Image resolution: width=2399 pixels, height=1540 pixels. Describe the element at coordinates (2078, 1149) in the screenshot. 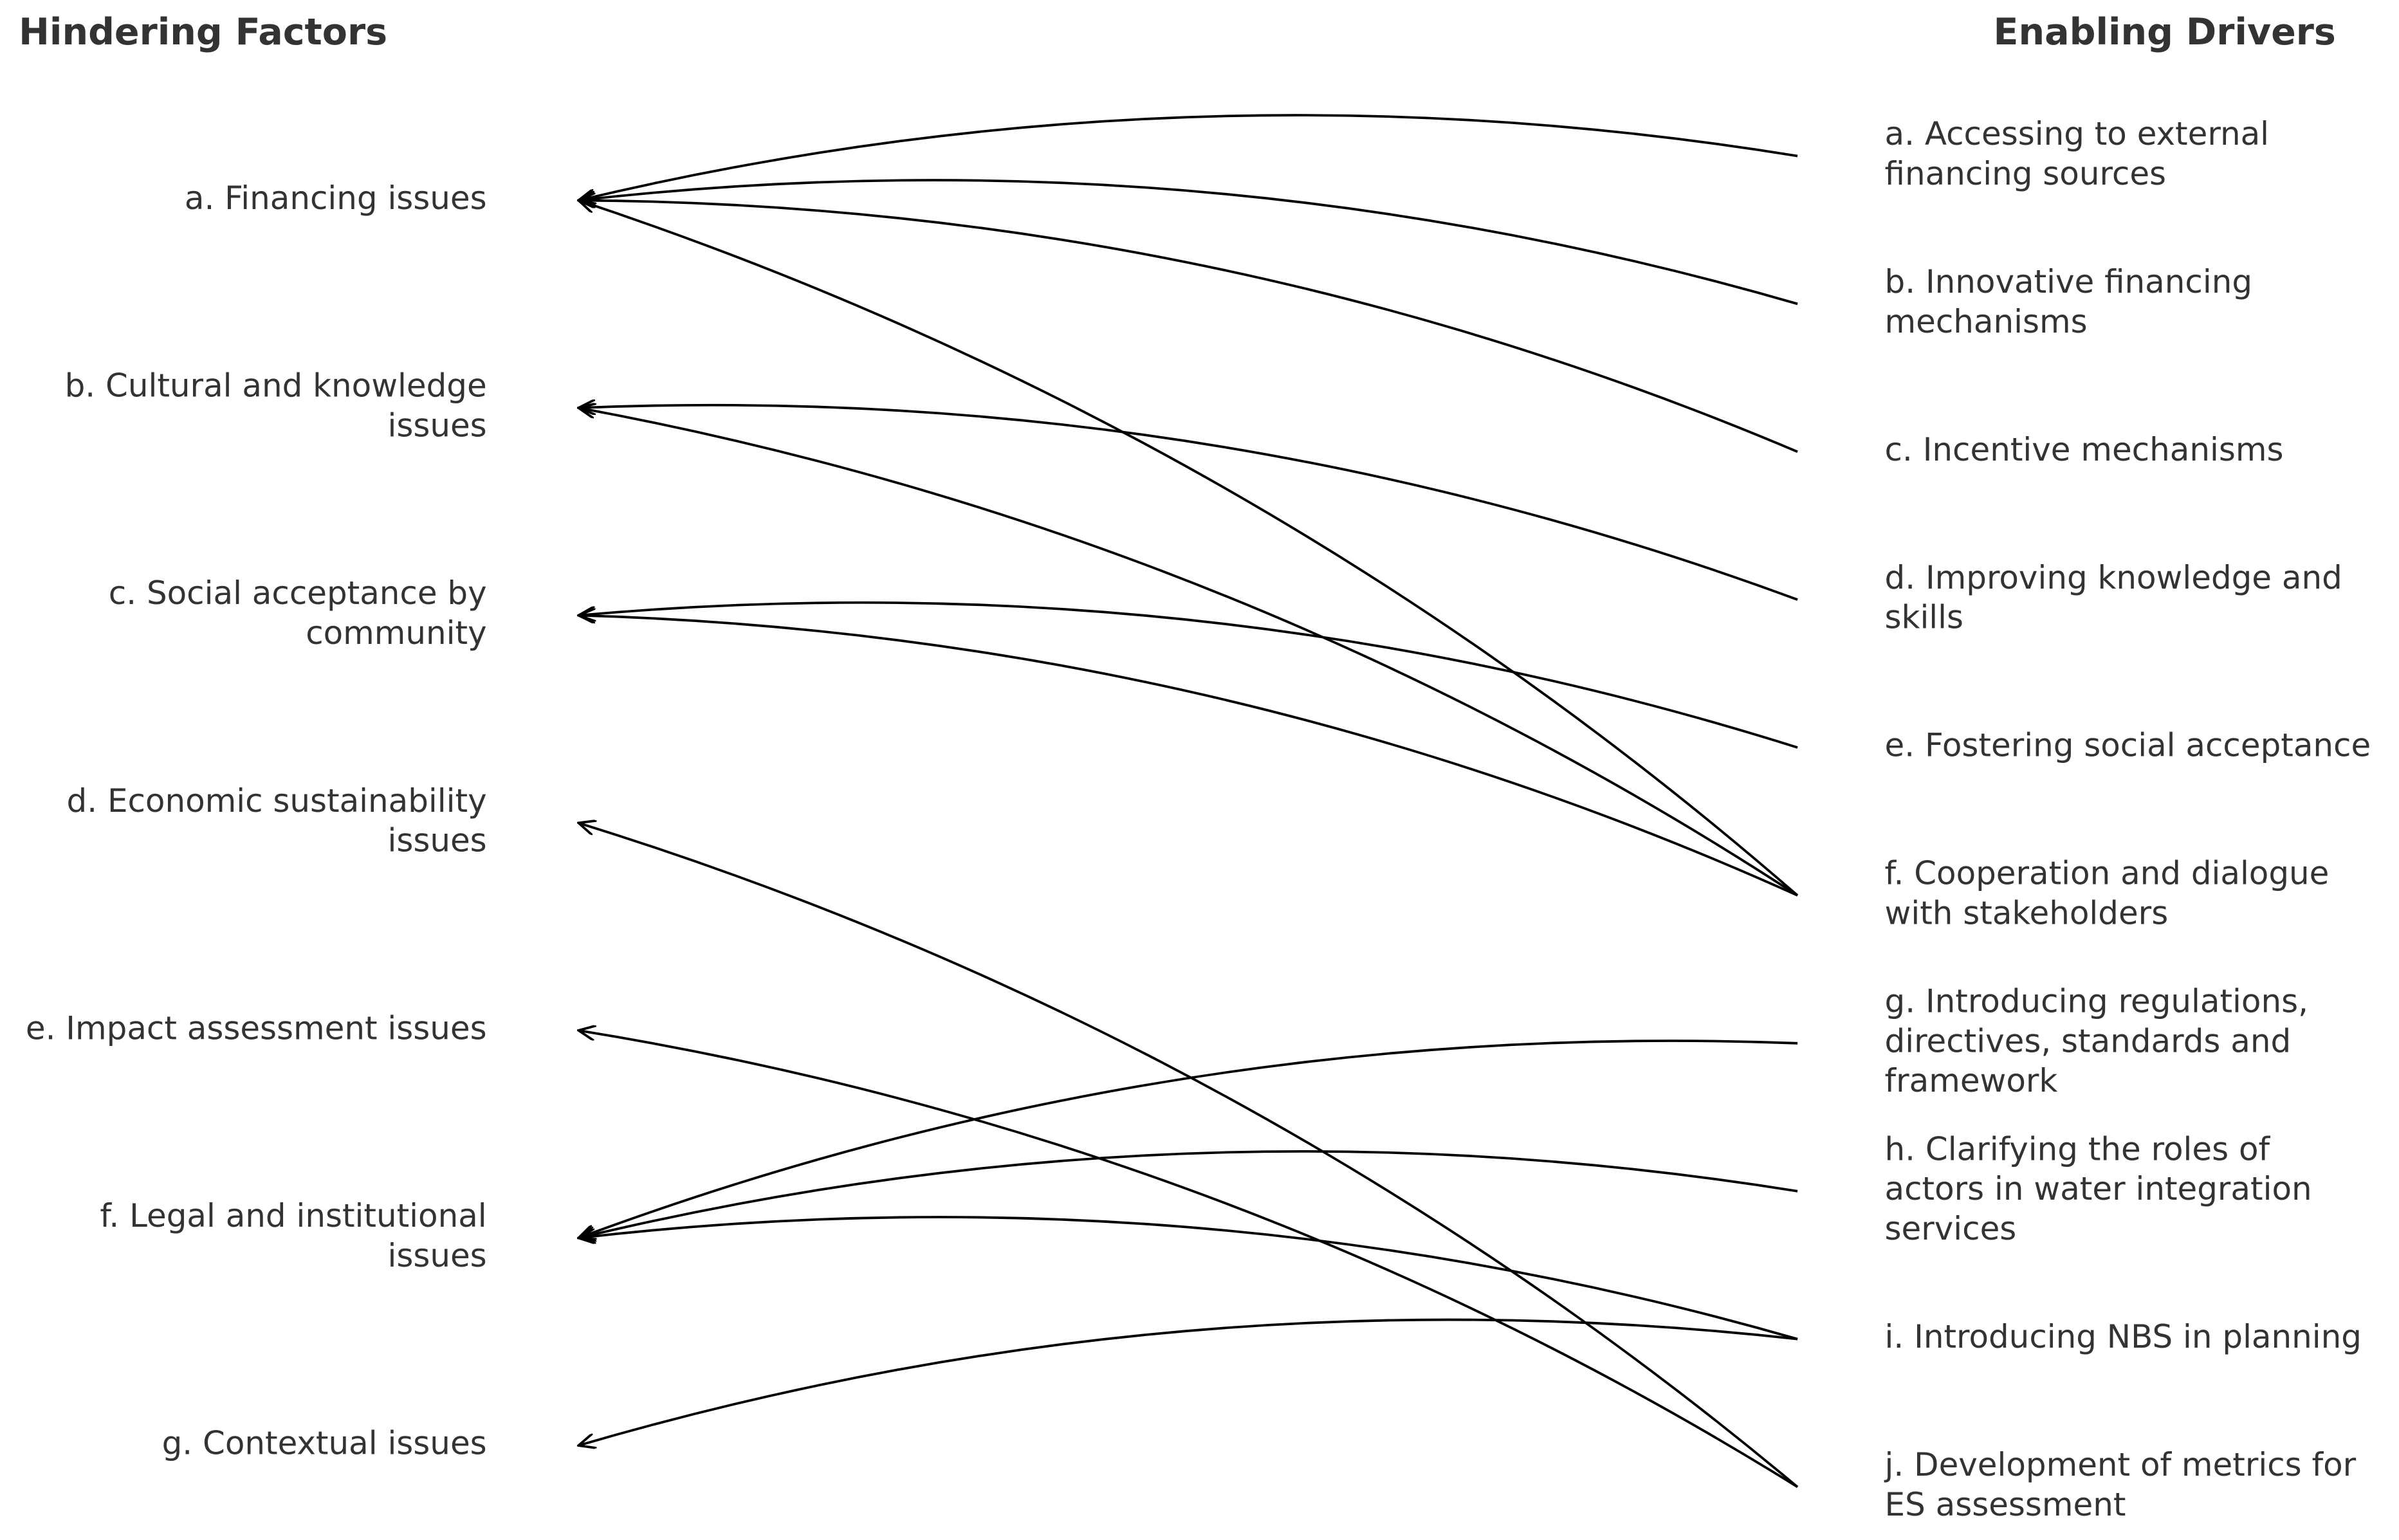

I see `driver-label: h. Clarifying the roles of` at that location.